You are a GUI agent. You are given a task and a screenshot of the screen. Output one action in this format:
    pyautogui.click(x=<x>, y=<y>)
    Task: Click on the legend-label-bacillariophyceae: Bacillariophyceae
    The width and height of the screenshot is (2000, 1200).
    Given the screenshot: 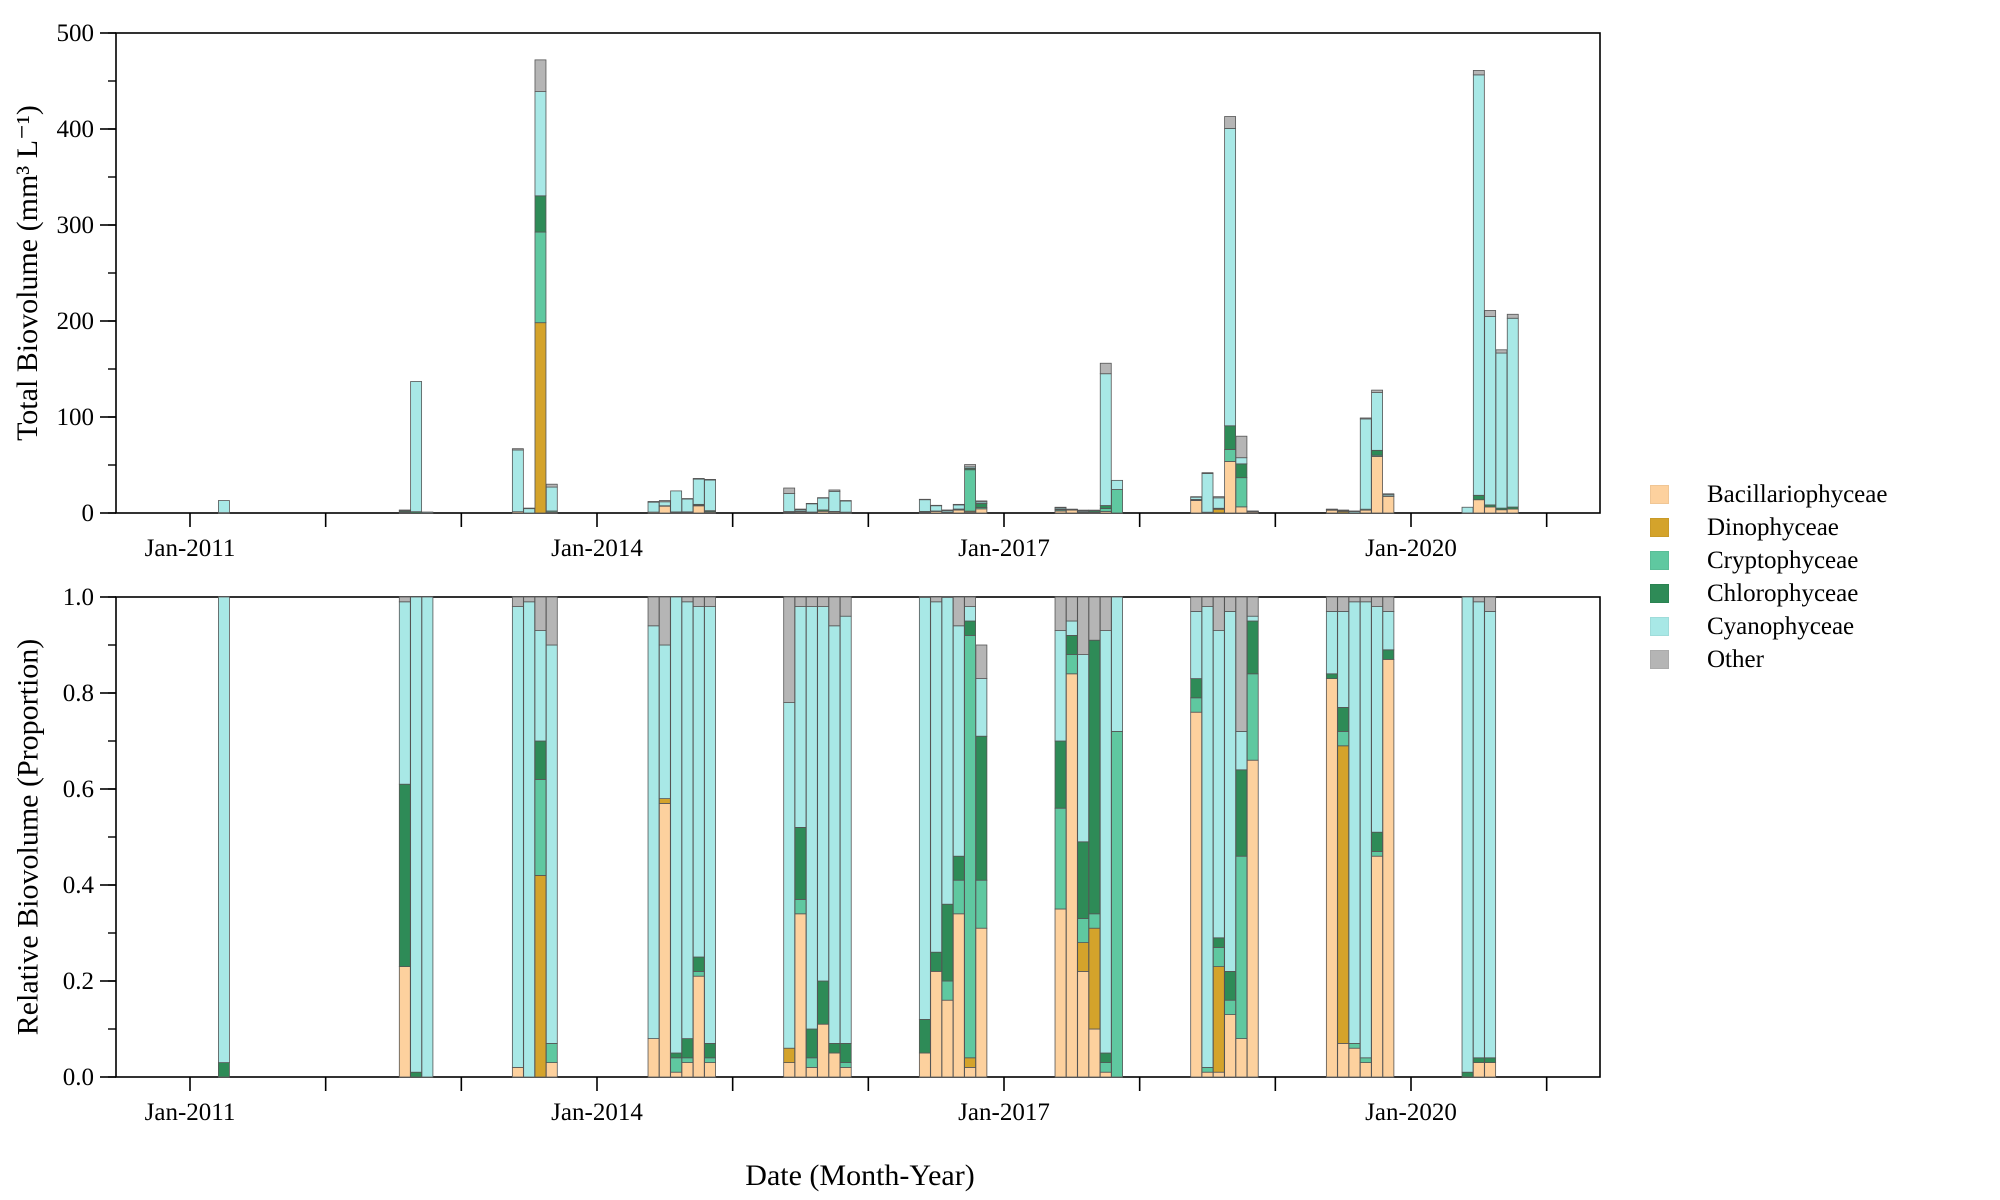 What is the action you would take?
    pyautogui.click(x=1797, y=494)
    